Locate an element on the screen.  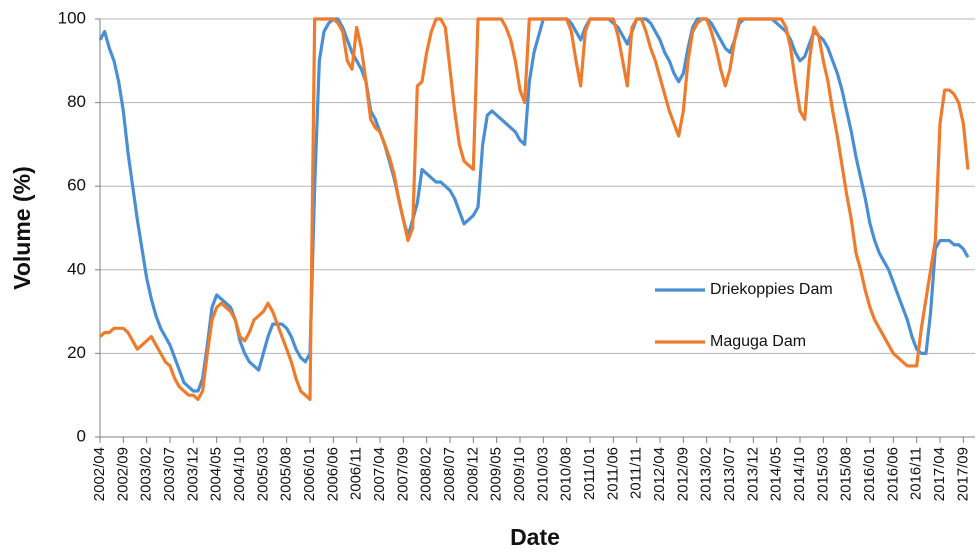
x-tick-label: 2006/11 is located at coordinates (356, 473).